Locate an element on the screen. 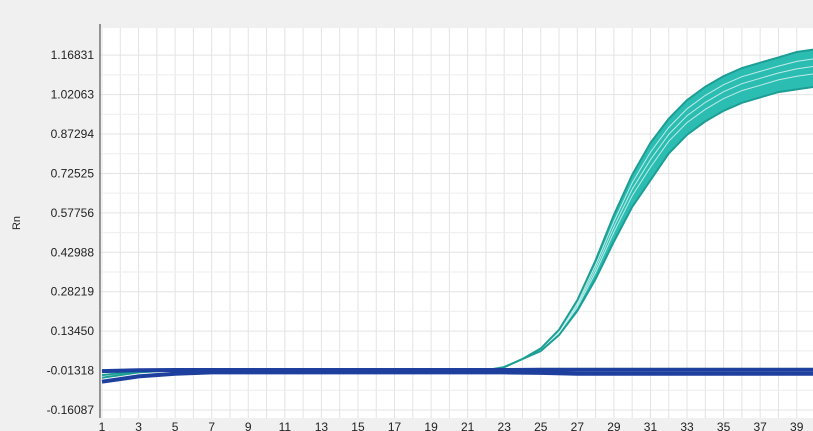 This screenshot has height=431, width=813. y-tick-label: -0.16087 is located at coordinates (71, 410).